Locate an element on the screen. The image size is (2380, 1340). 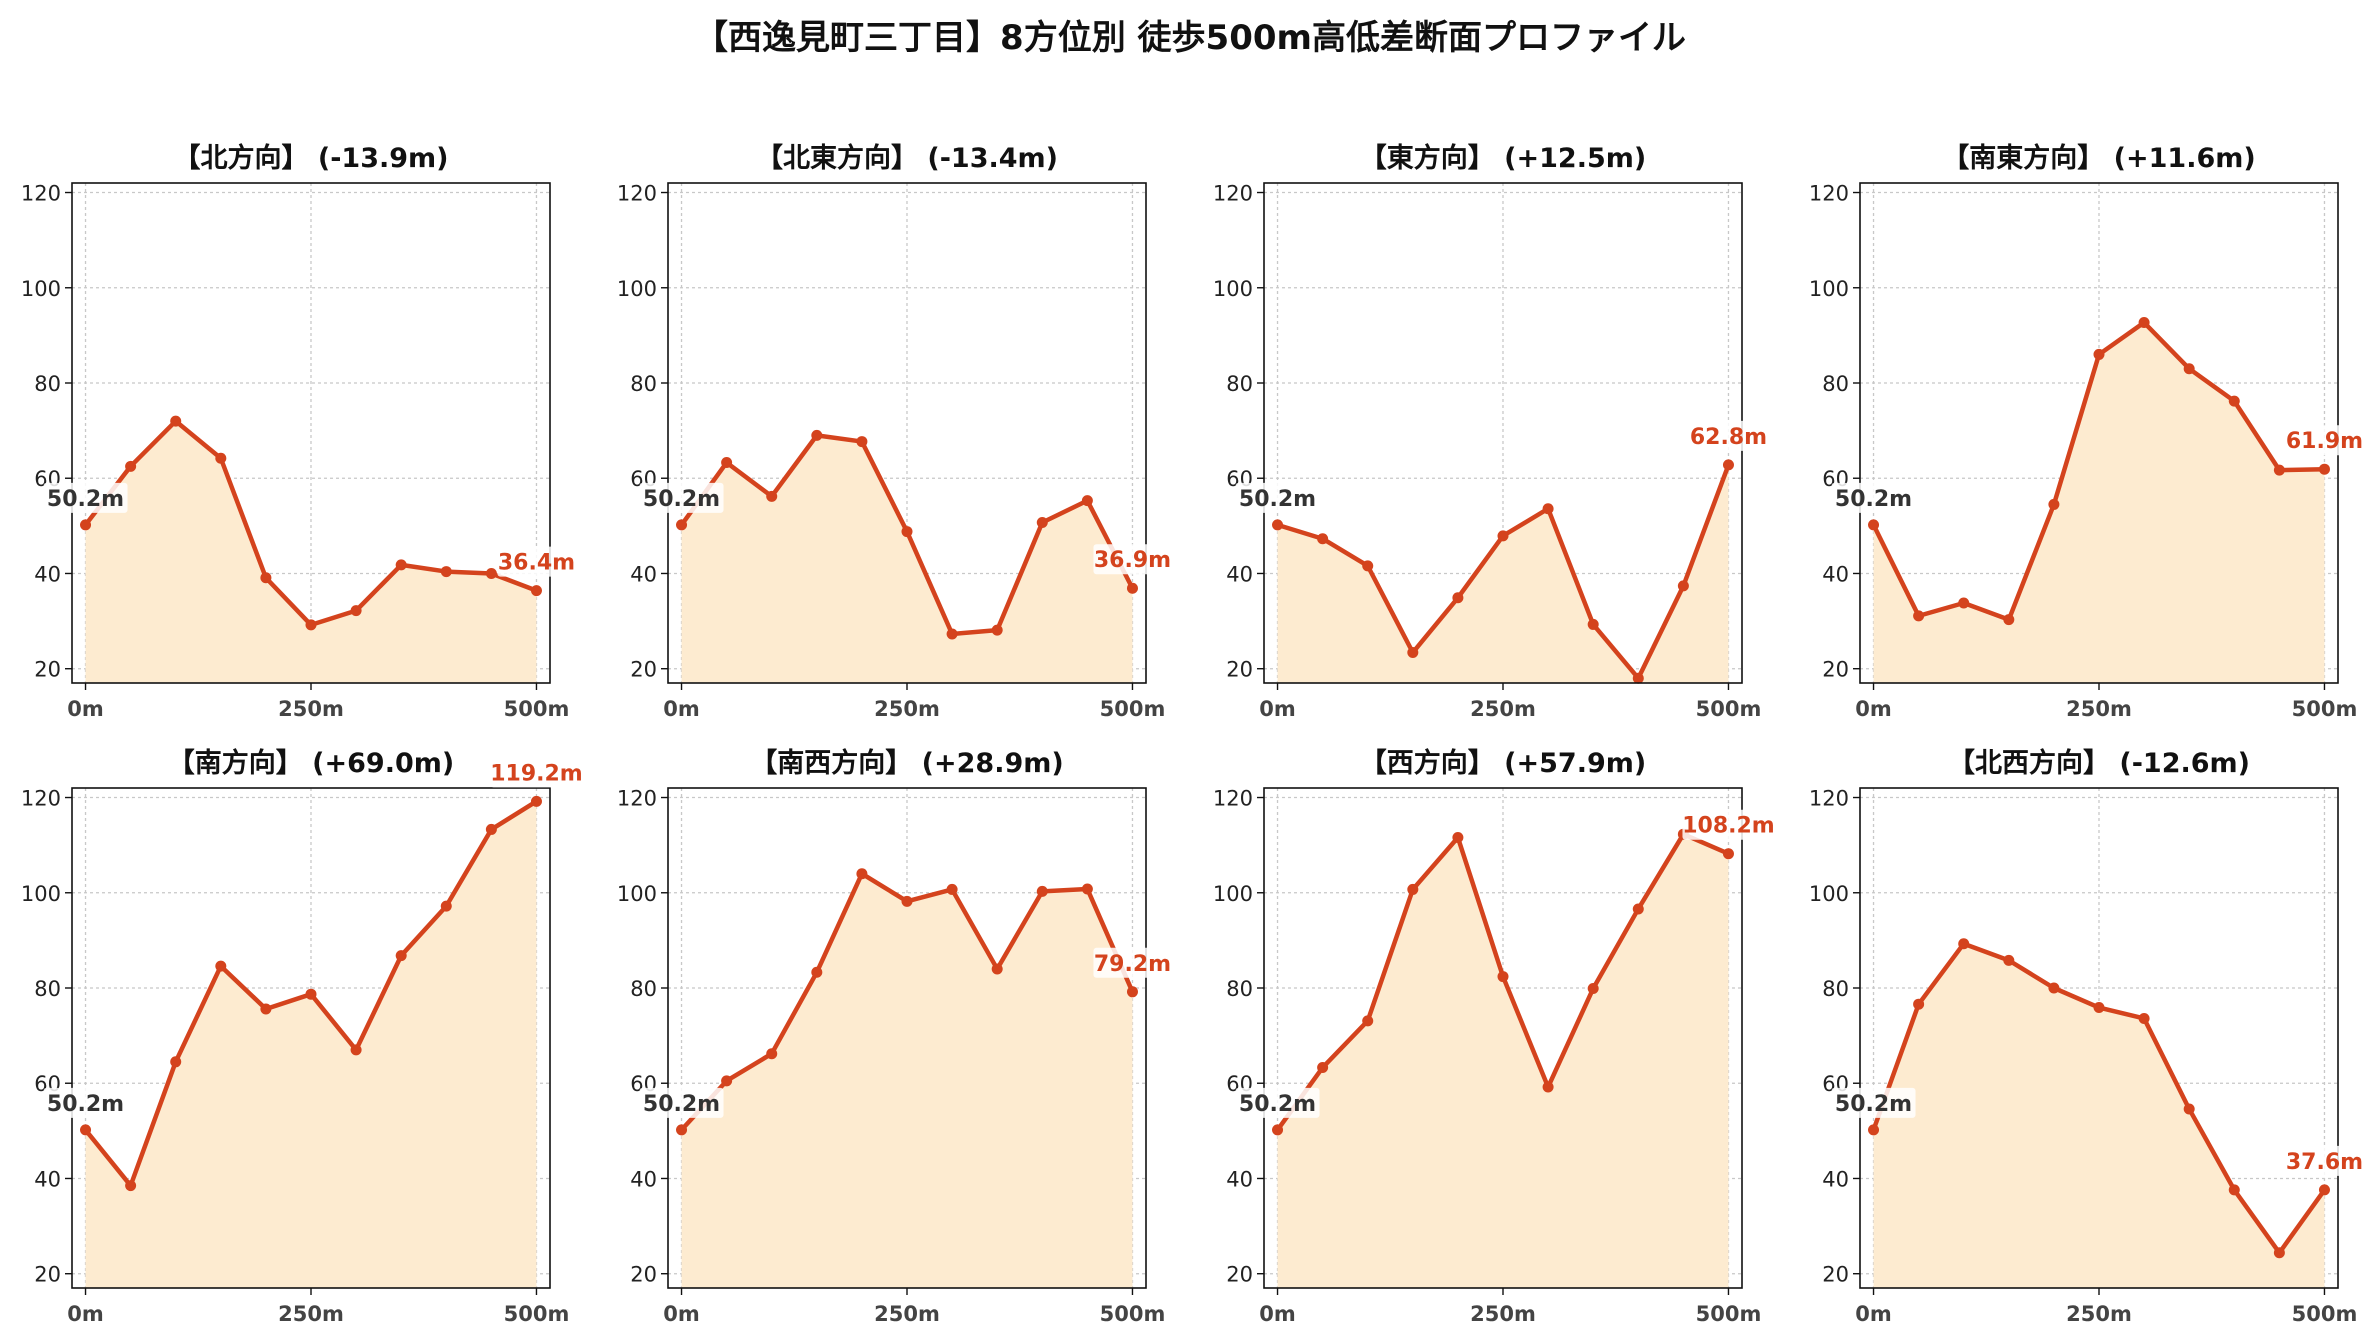
figure-title: 【西逸見町三丁目】8方位別 徒歩500m高低差断面プロファイル is located at coordinates (1190, 38).